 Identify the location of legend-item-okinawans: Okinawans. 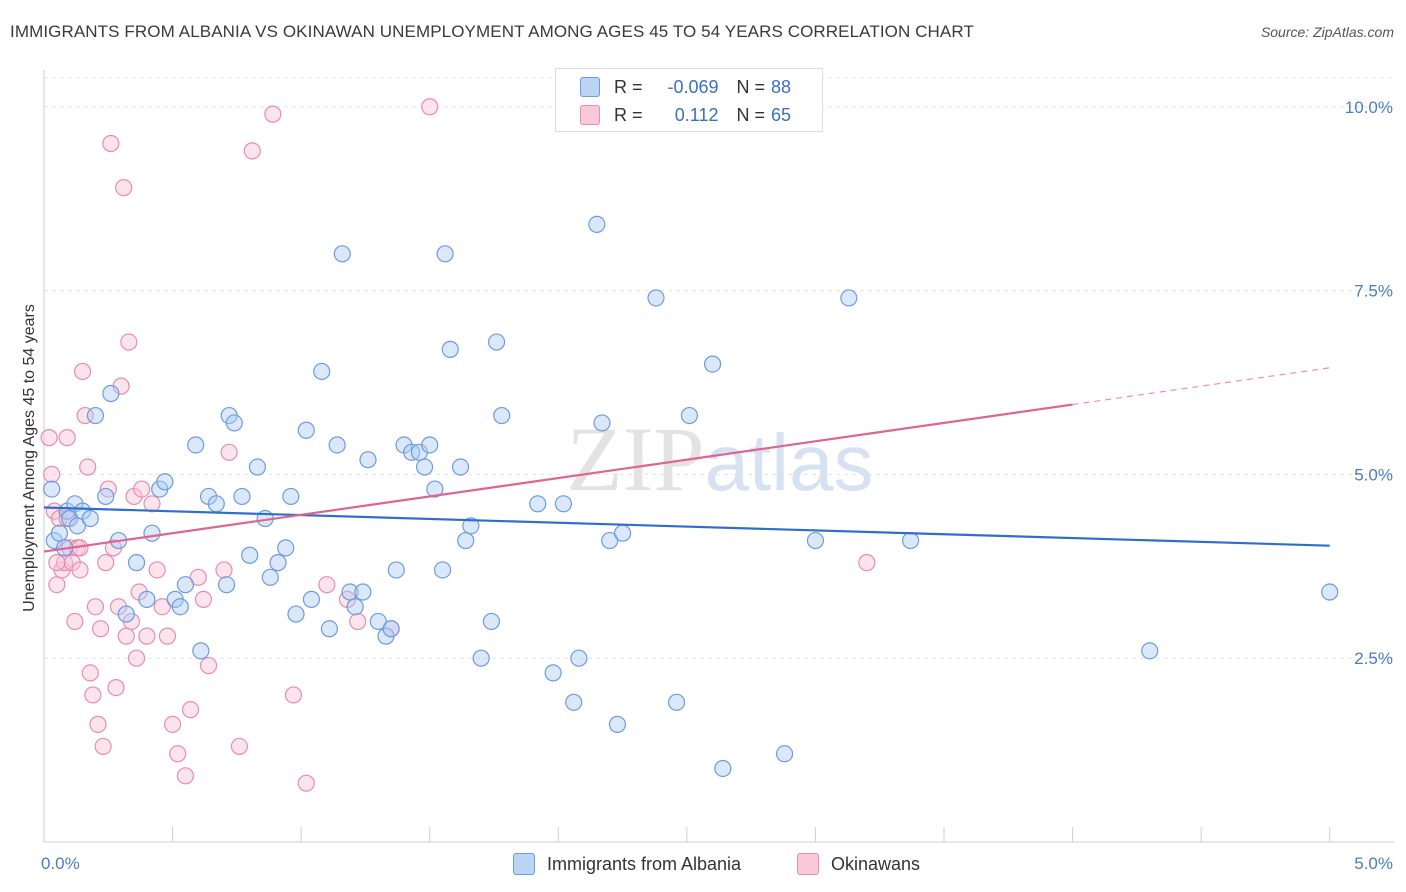
(858, 864).